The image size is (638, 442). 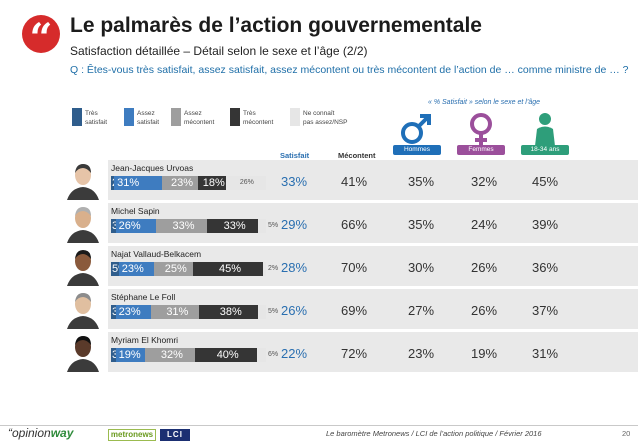 I want to click on value-femmes: 24%, so click(x=484, y=224).